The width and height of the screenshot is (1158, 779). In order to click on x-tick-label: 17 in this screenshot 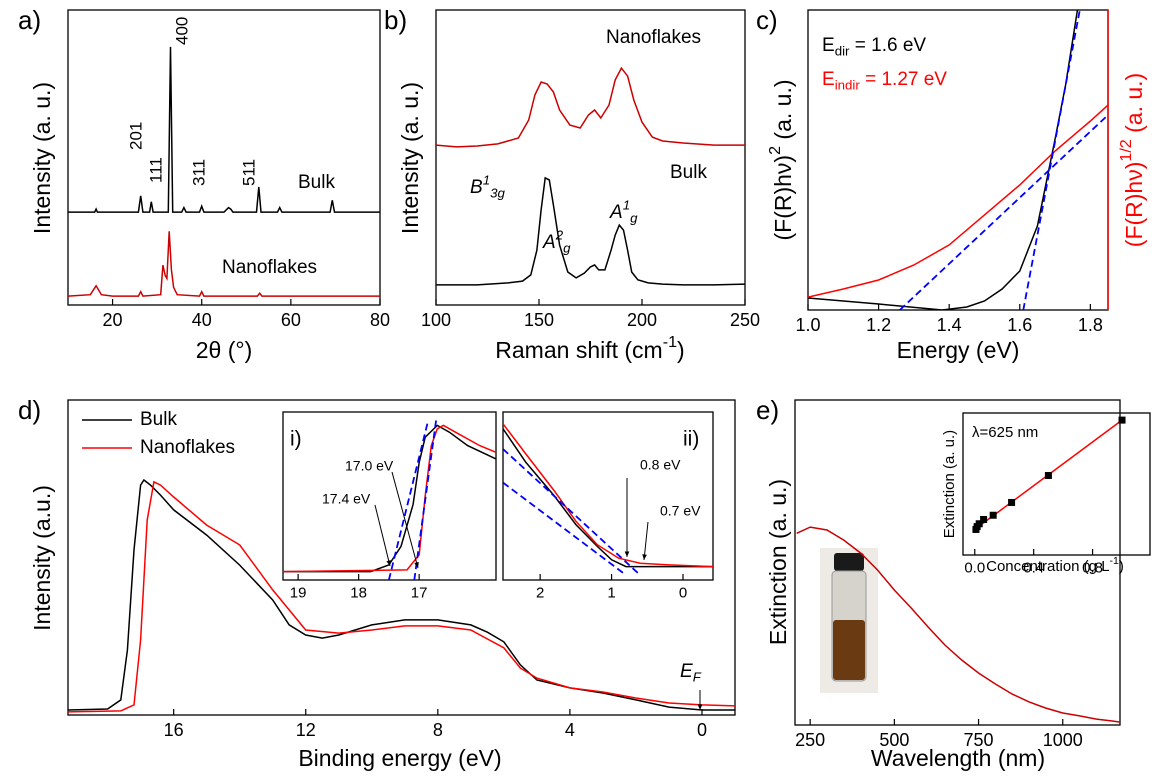, I will do `click(419, 592)`.